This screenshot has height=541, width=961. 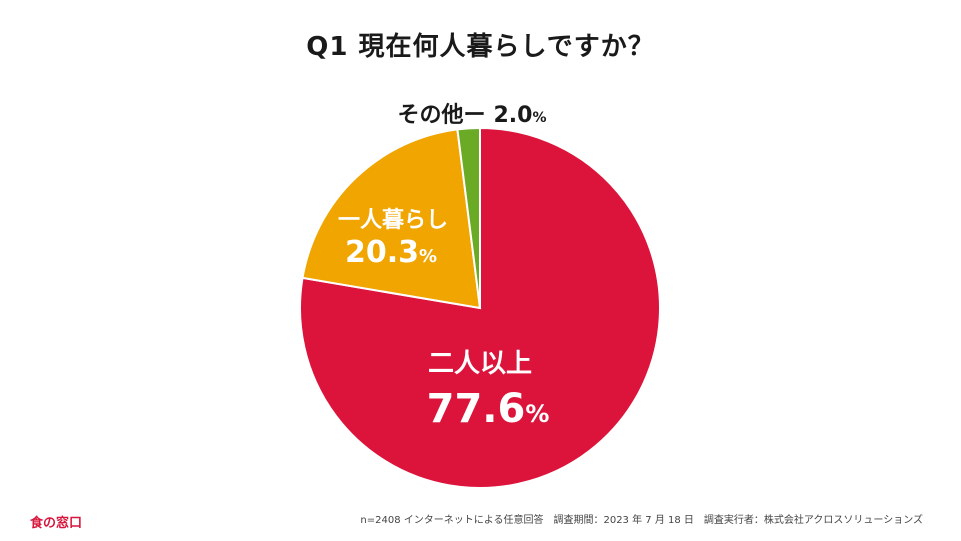 I want to click on slice-value-number: 20.3, so click(x=382, y=252).